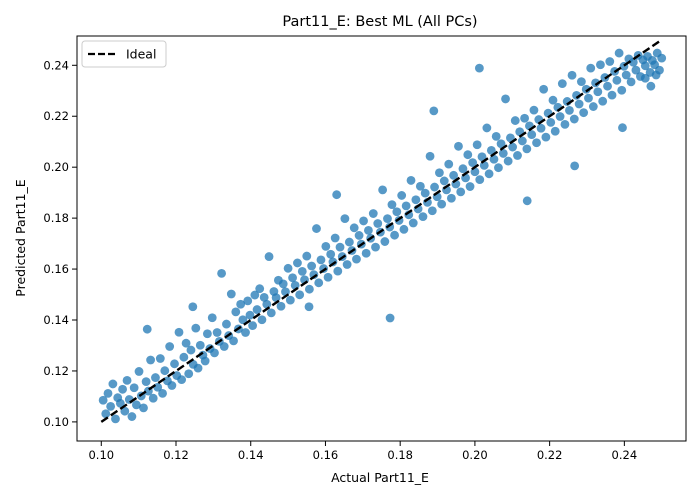 Image resolution: width=700 pixels, height=504 pixels. Describe the element at coordinates (550, 455) in the screenshot. I see `x-tick-label: 0.22` at that location.